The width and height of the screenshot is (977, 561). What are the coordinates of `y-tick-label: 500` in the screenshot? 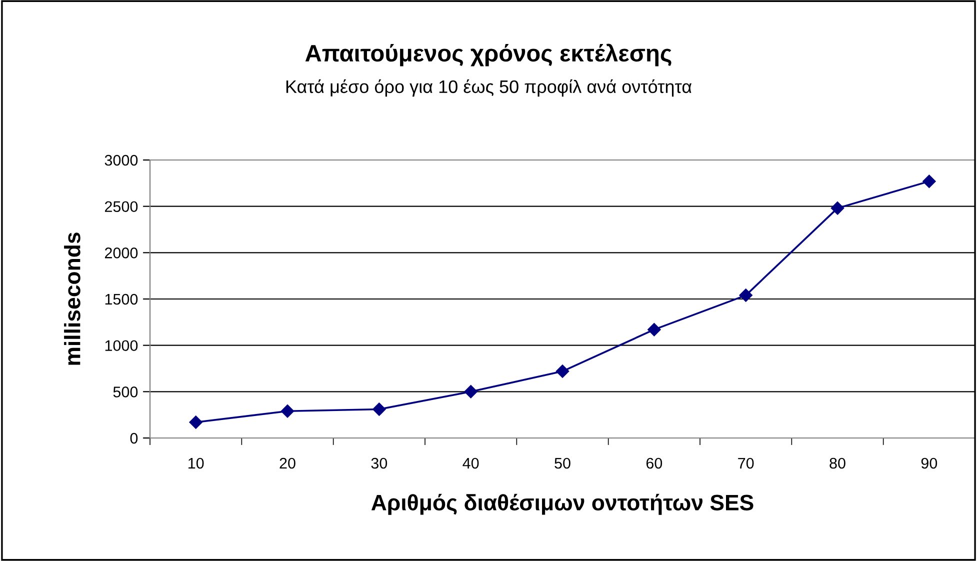 It's located at (125, 392).